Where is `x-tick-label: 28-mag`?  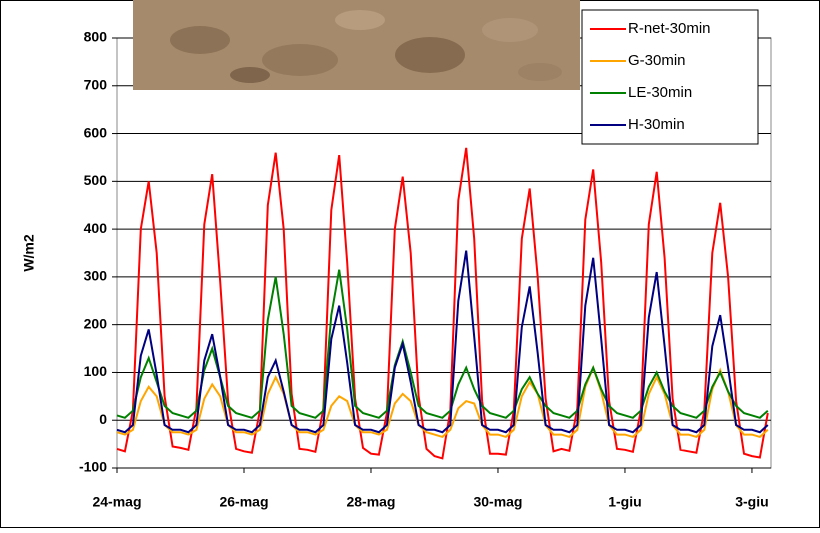
x-tick-label: 28-mag is located at coordinates (370, 502).